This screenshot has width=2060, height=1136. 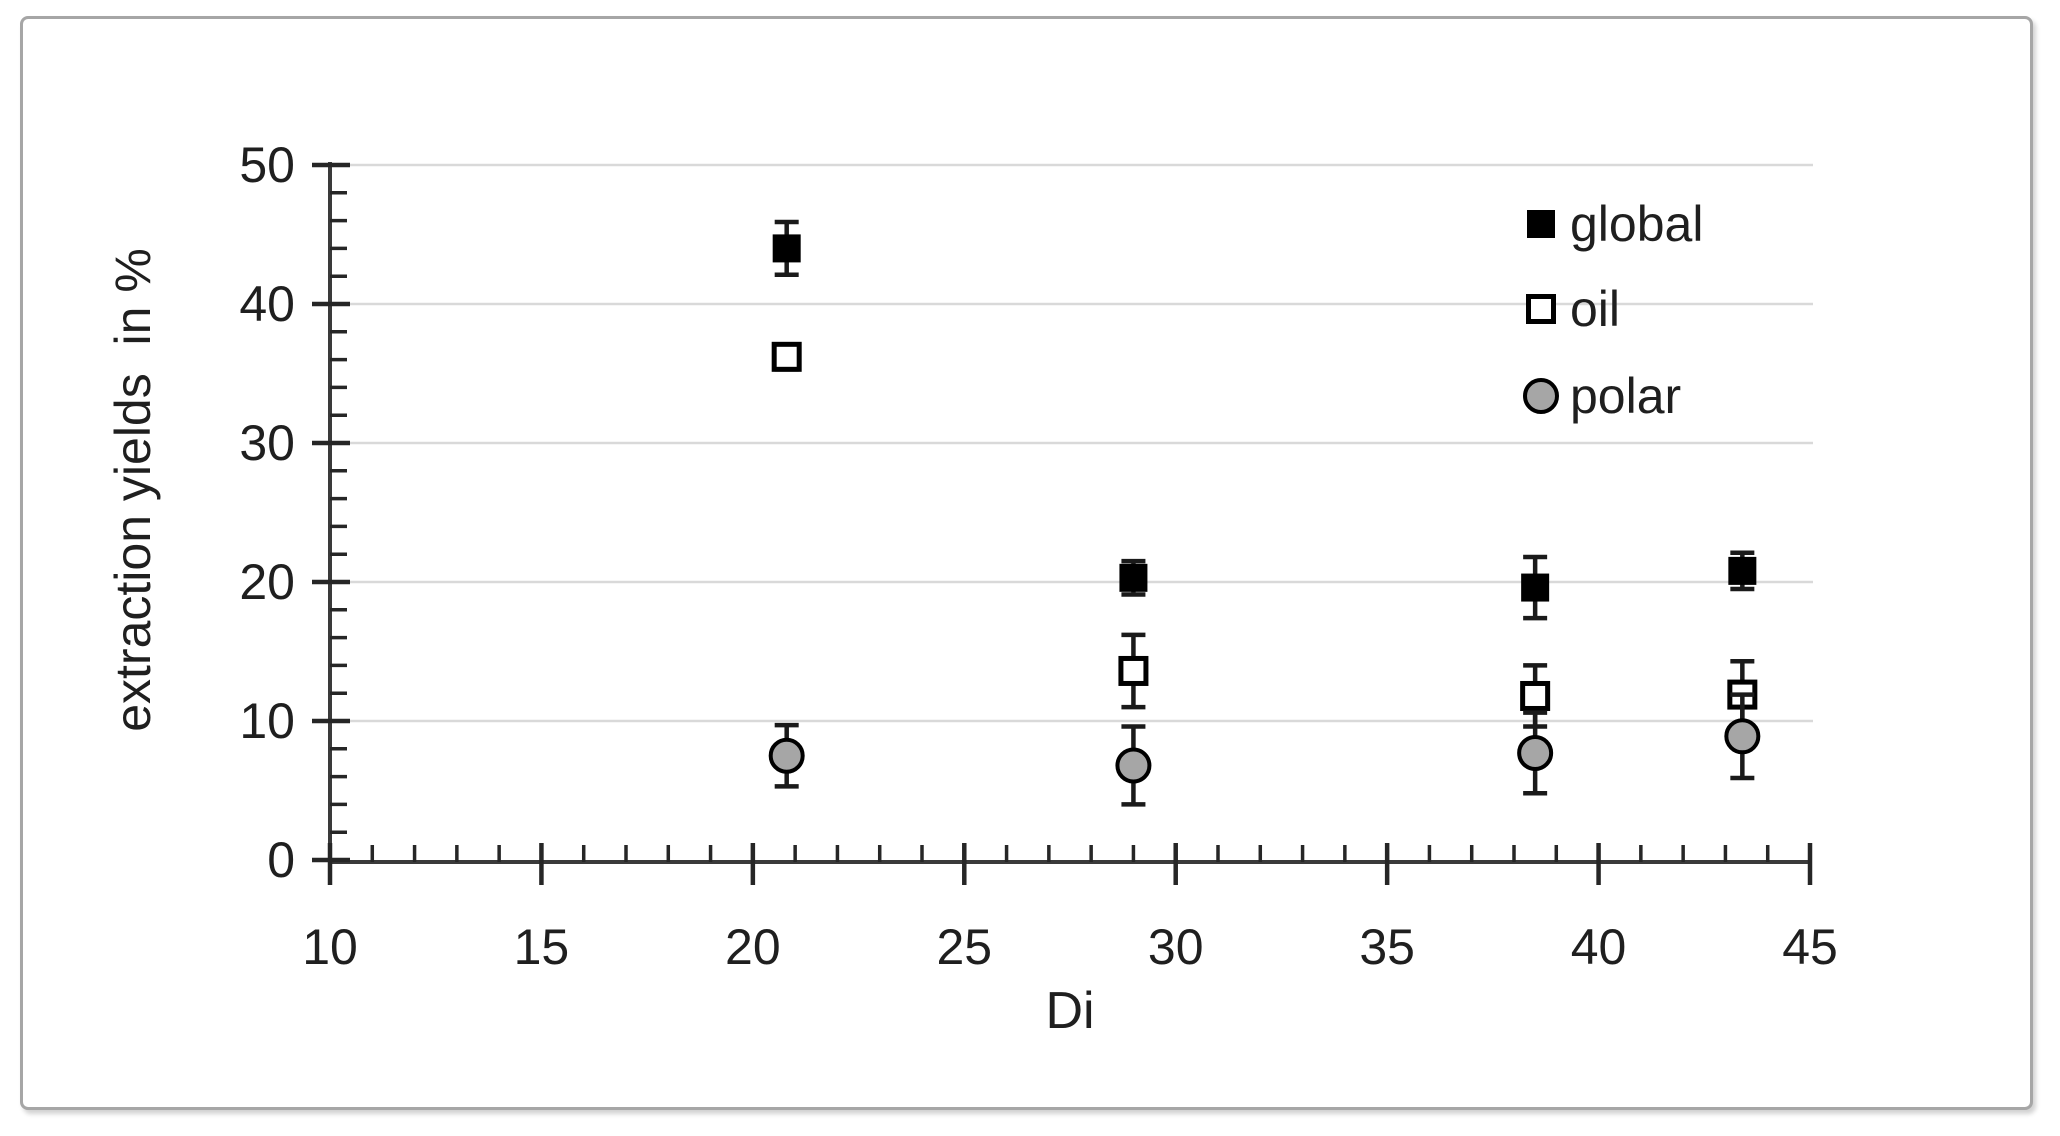 I want to click on x-tick-label-15: 15, so click(x=542, y=947).